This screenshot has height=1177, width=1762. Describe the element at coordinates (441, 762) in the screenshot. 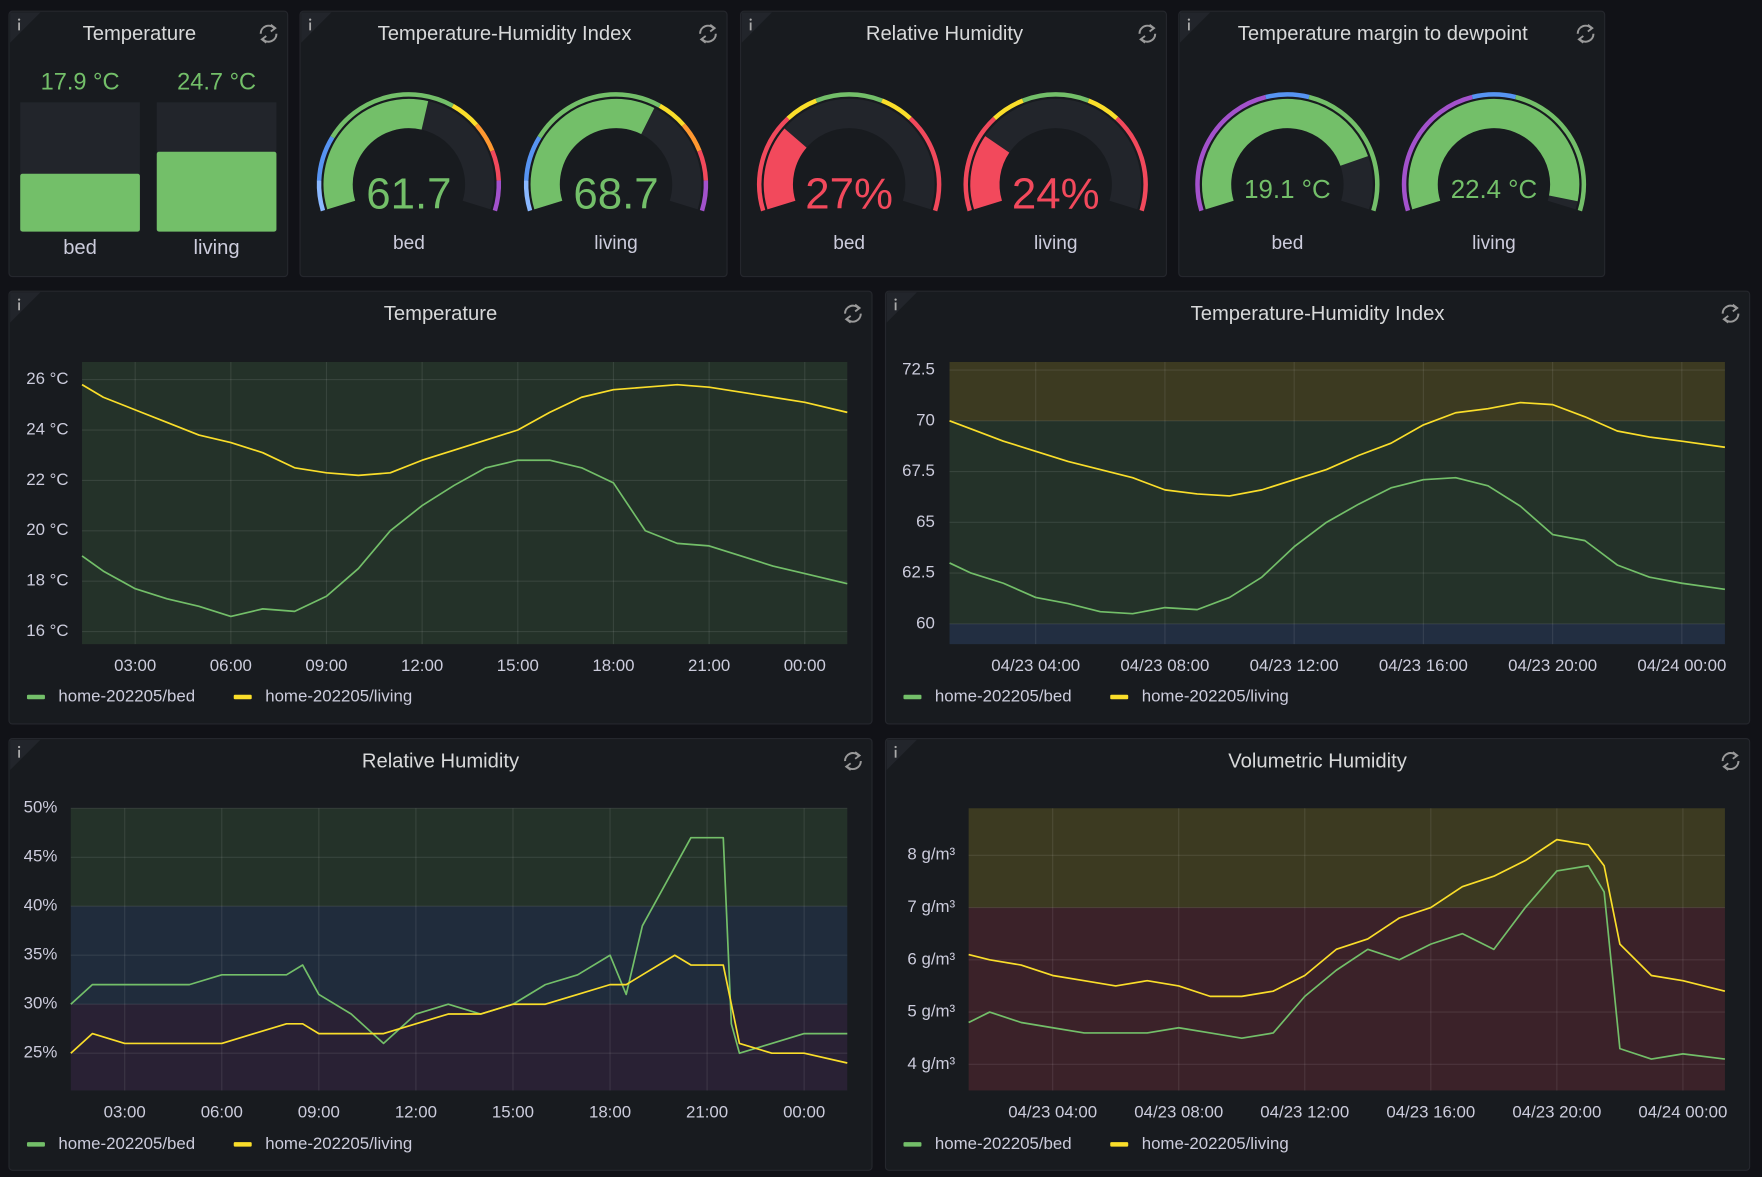

I see `panel-title: Relative Humidity` at that location.